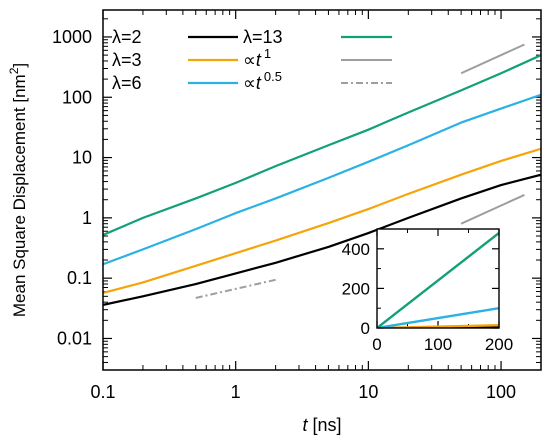 Image resolution: width=550 pixels, height=446 pixels. I want to click on legend-label: λ=13, so click(263, 37).